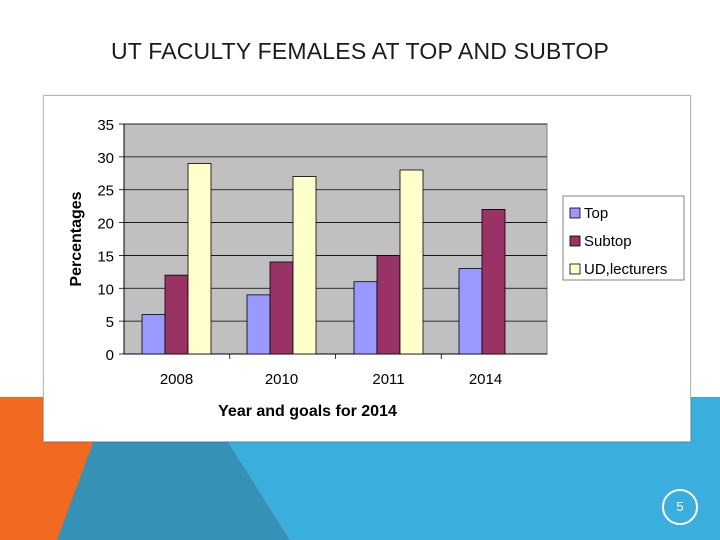  I want to click on legend-label-top: Top, so click(596, 213).